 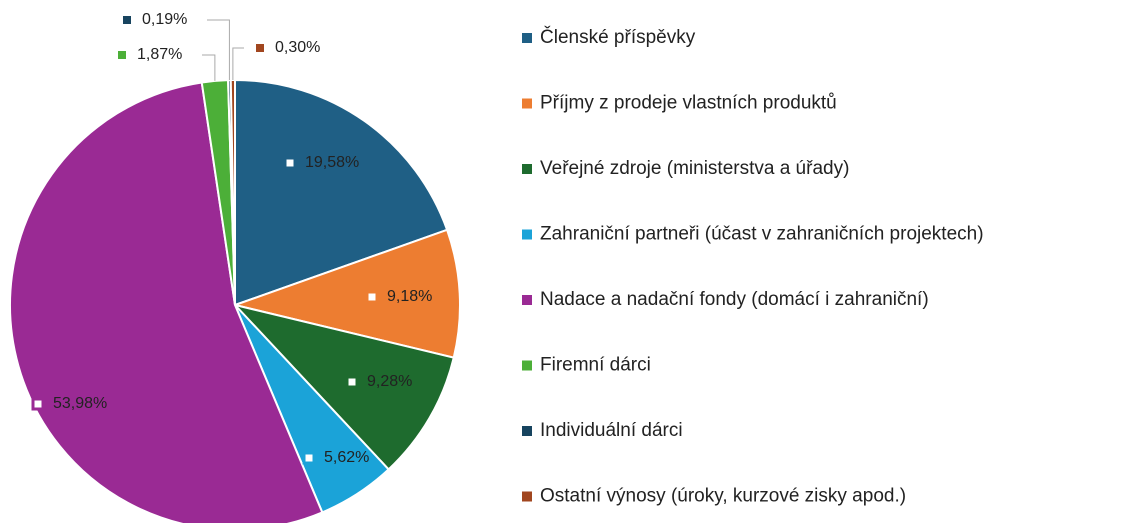 What do you see at coordinates (595, 365) in the screenshot?
I see `legend-label: Firemní dárci` at bounding box center [595, 365].